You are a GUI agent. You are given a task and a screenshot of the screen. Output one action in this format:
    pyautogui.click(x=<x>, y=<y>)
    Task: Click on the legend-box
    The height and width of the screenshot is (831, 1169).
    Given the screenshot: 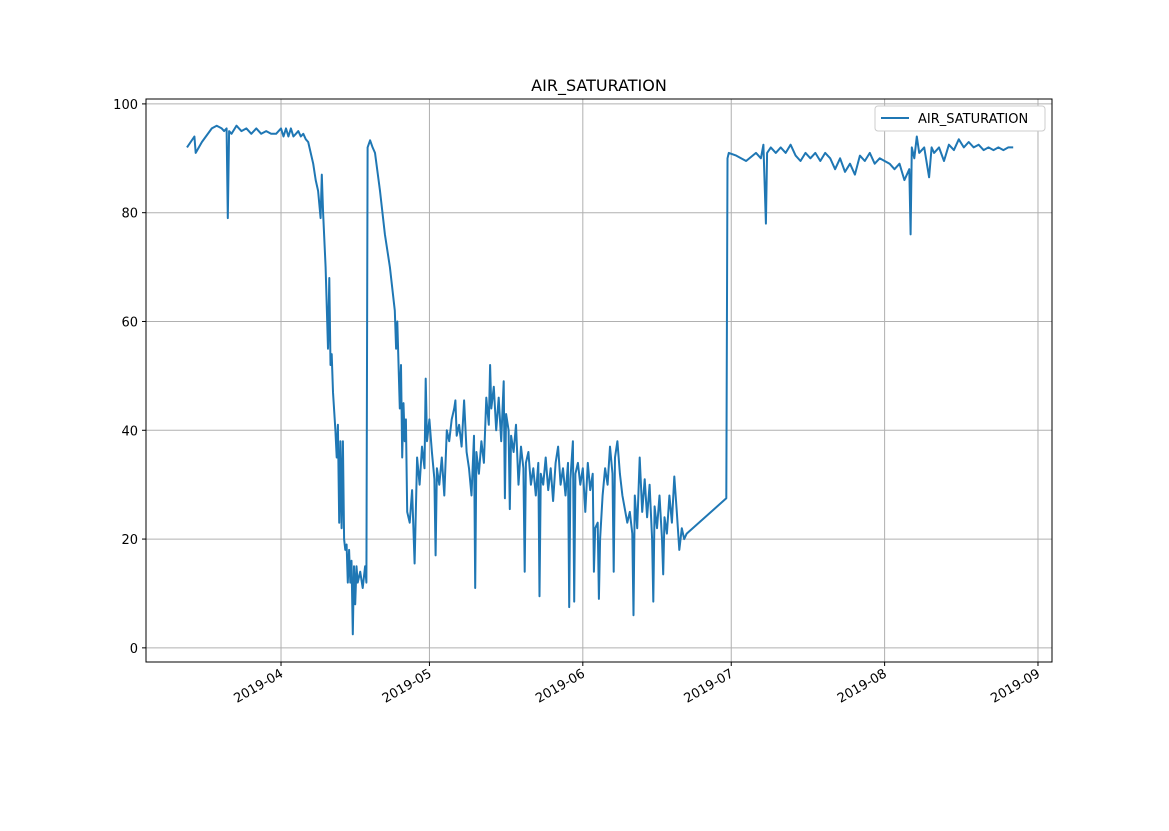 What is the action you would take?
    pyautogui.click(x=960, y=118)
    